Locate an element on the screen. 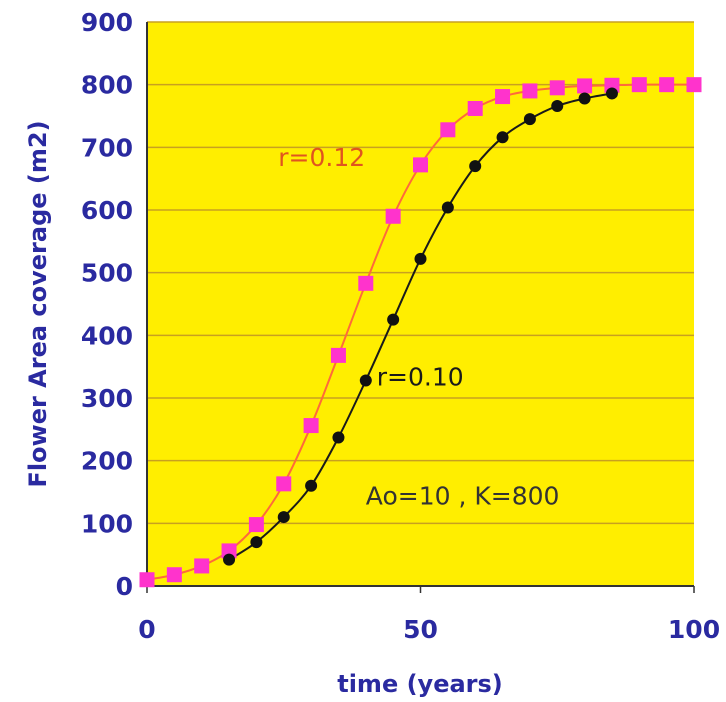 The image size is (726, 702). x-tick-label-100: 100 is located at coordinates (694, 629).